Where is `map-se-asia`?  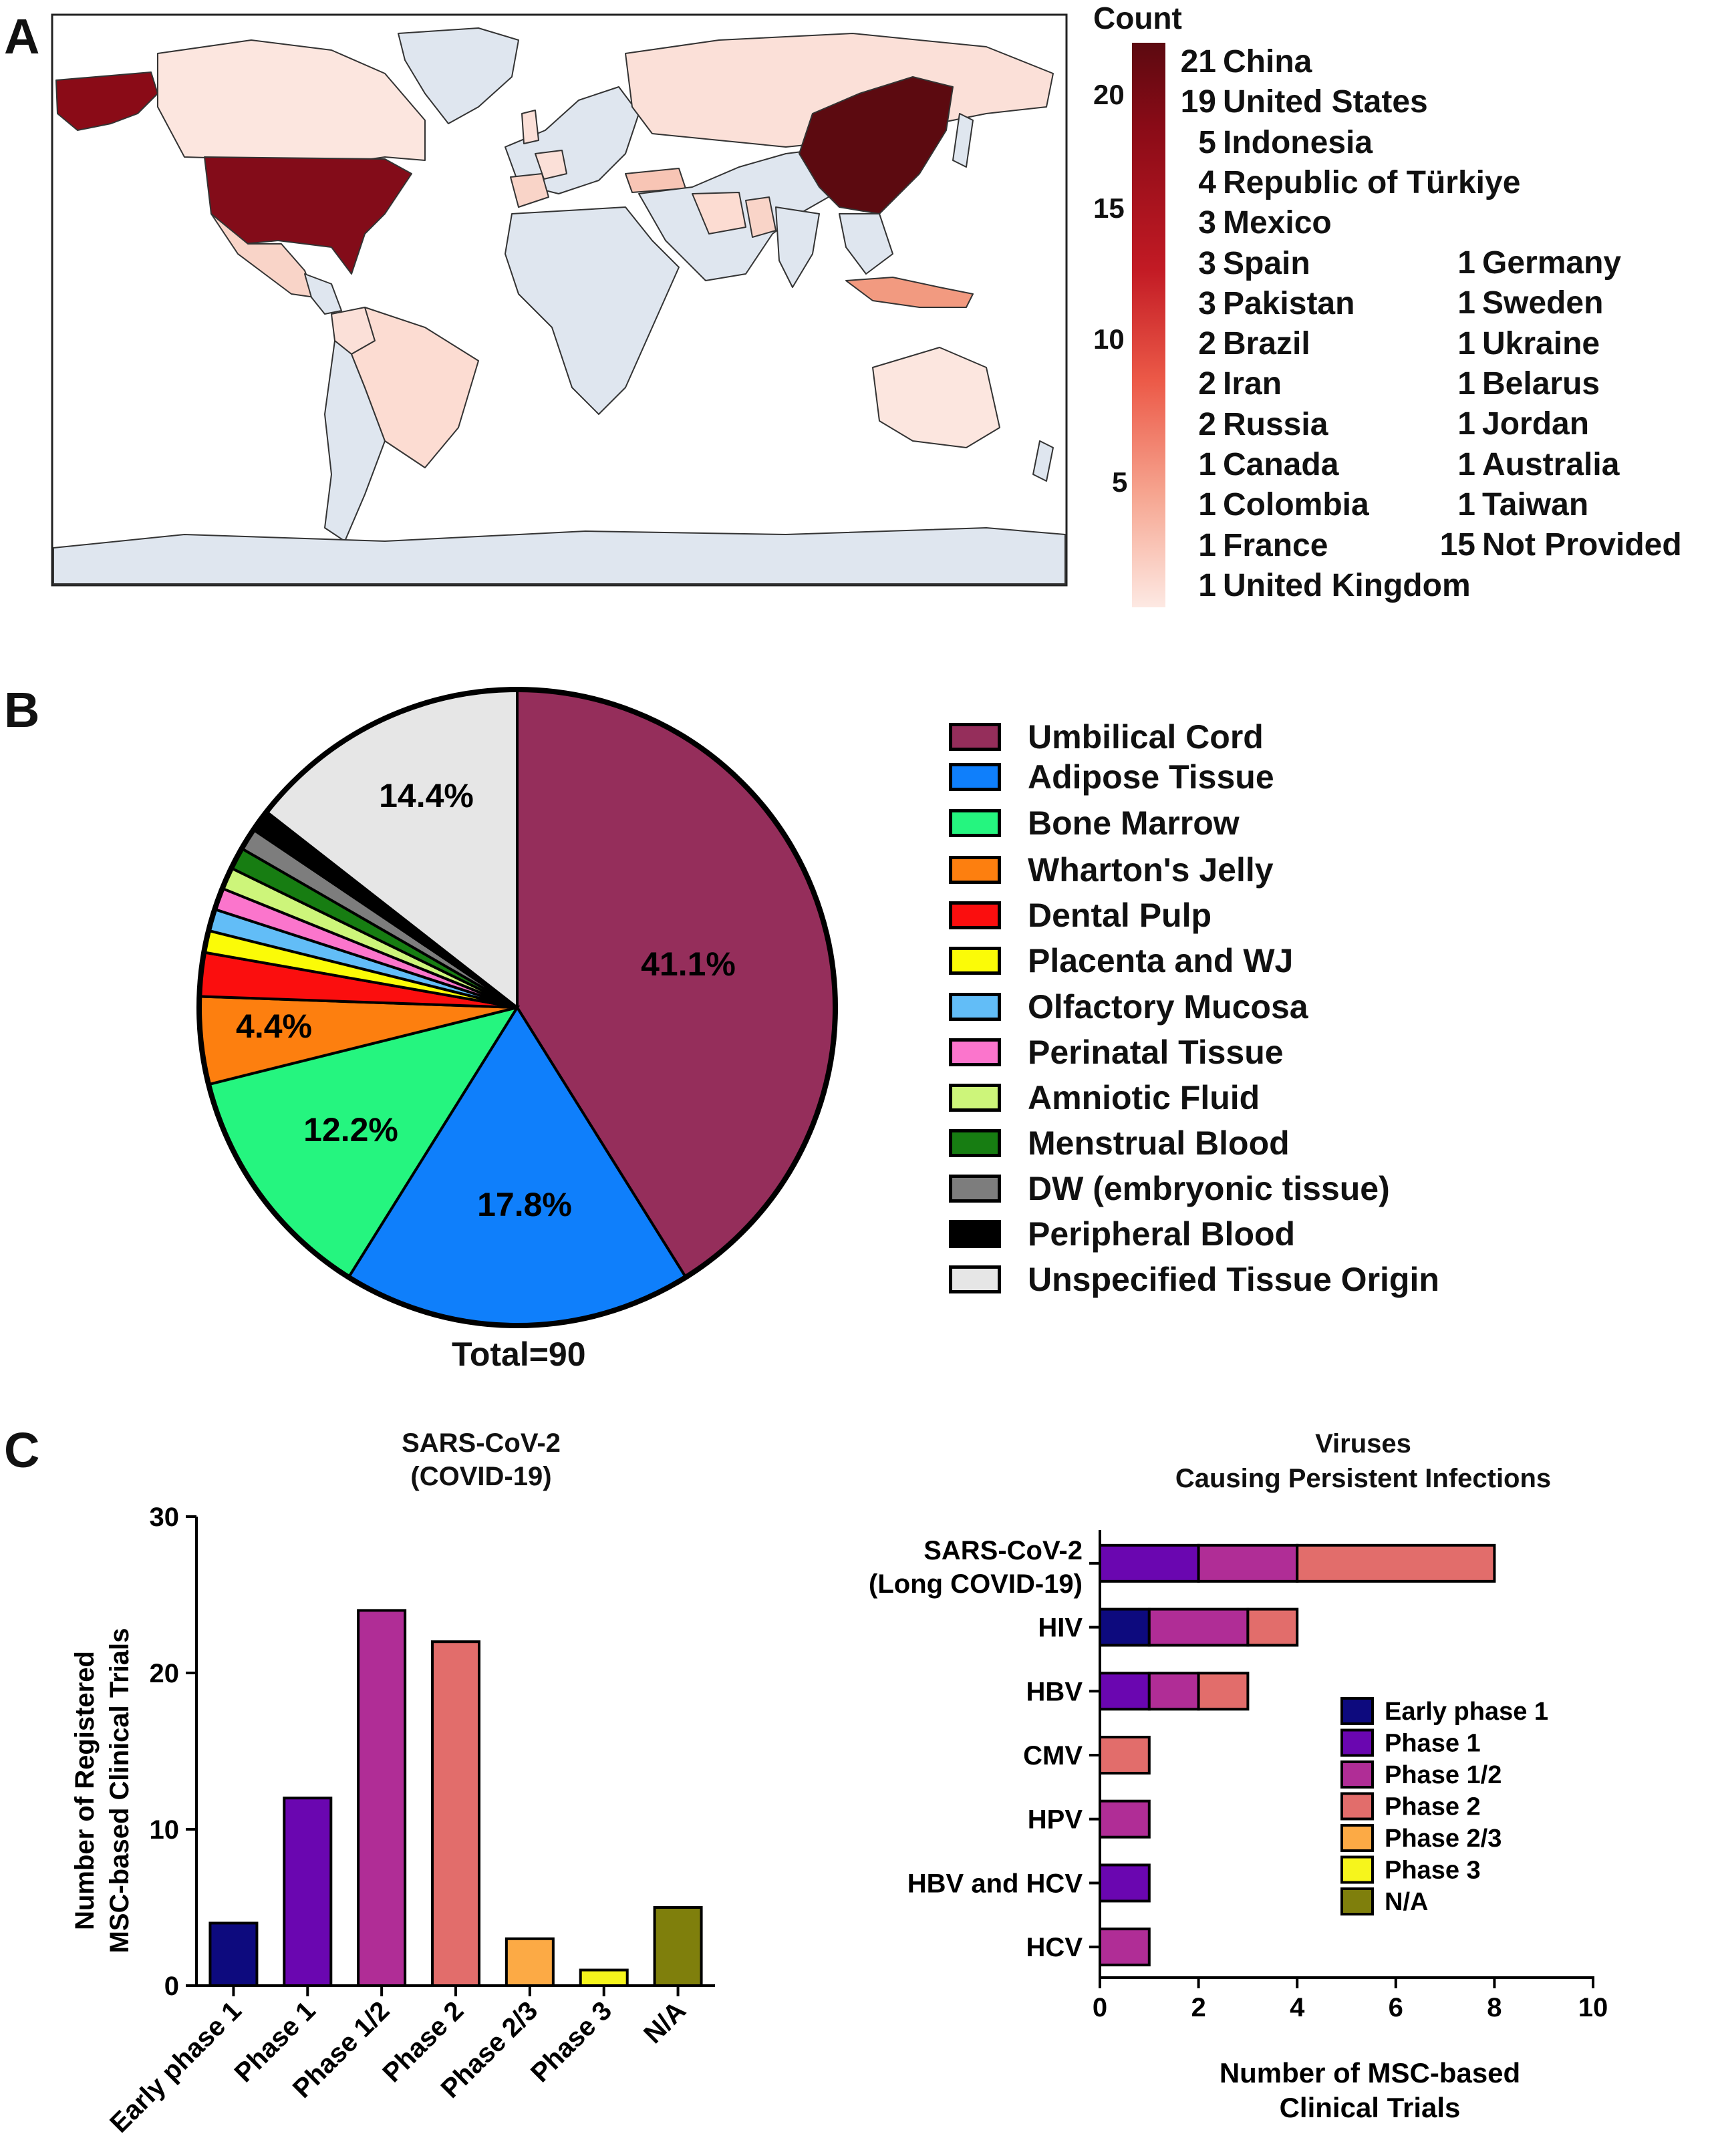
map-se-asia is located at coordinates (866, 244).